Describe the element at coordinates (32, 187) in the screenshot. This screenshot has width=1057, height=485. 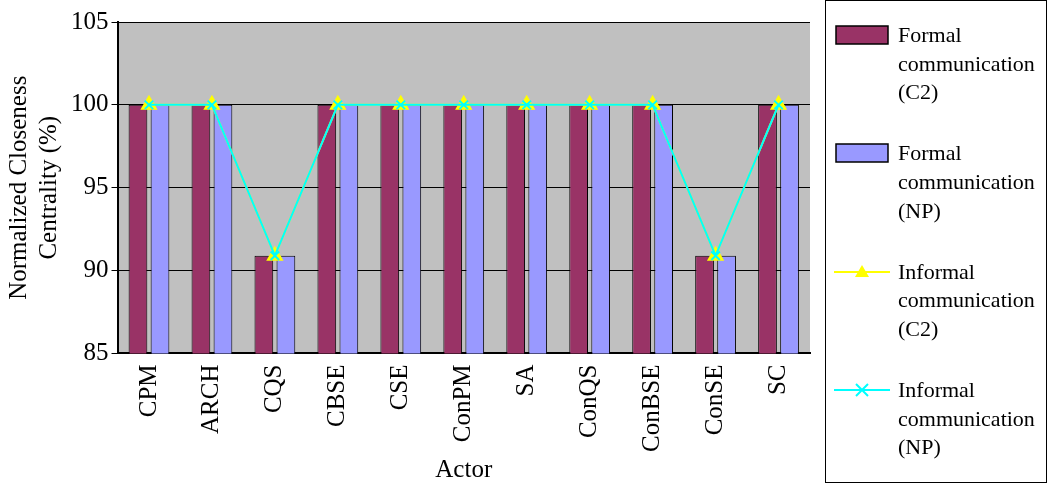
I see `y-axis-title: Normalized Closeness Centrality (%)` at that location.